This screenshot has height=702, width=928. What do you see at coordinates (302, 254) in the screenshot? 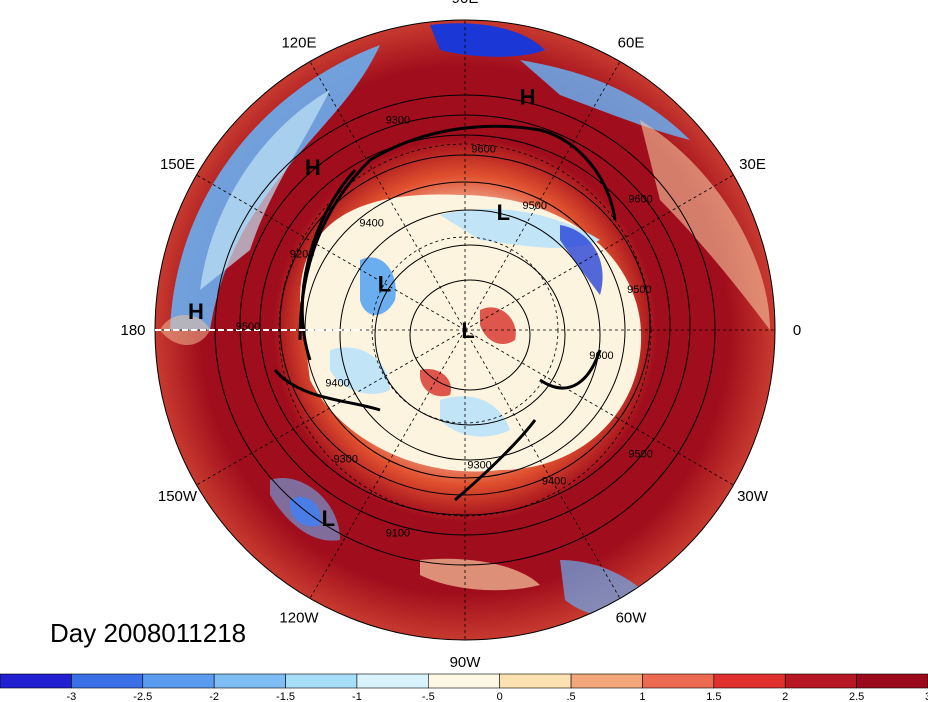
I see `contour-label: 9200` at bounding box center [302, 254].